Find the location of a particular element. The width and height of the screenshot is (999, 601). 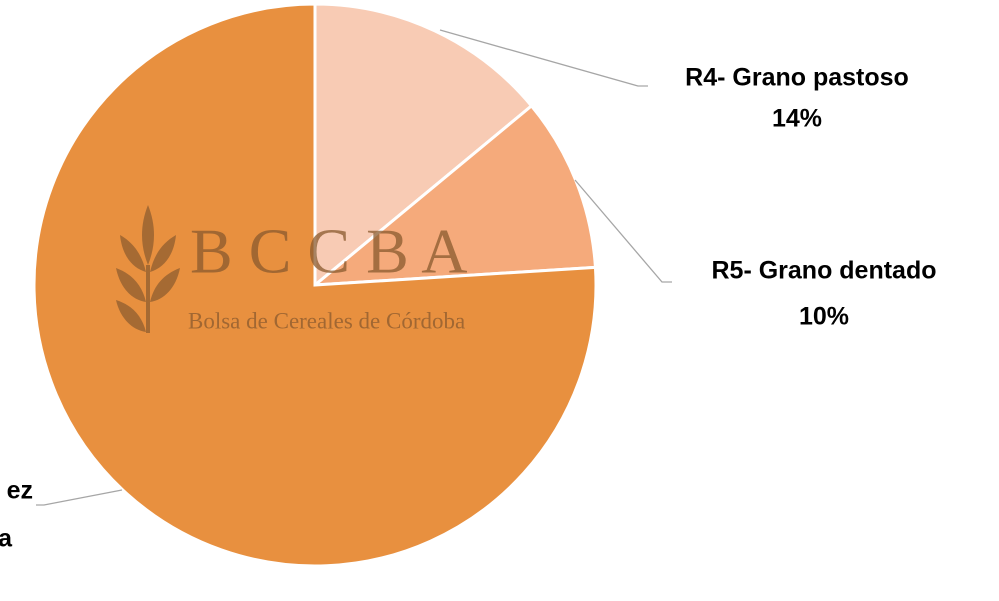

watermark: B C C B A Bolsa de Cereales de Córdoba is located at coordinates (291, 269).